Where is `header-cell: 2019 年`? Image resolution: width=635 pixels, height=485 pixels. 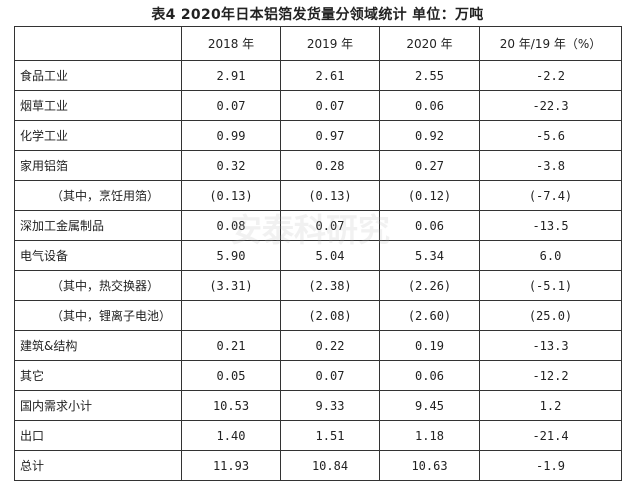 header-cell: 2019 年 is located at coordinates (330, 43).